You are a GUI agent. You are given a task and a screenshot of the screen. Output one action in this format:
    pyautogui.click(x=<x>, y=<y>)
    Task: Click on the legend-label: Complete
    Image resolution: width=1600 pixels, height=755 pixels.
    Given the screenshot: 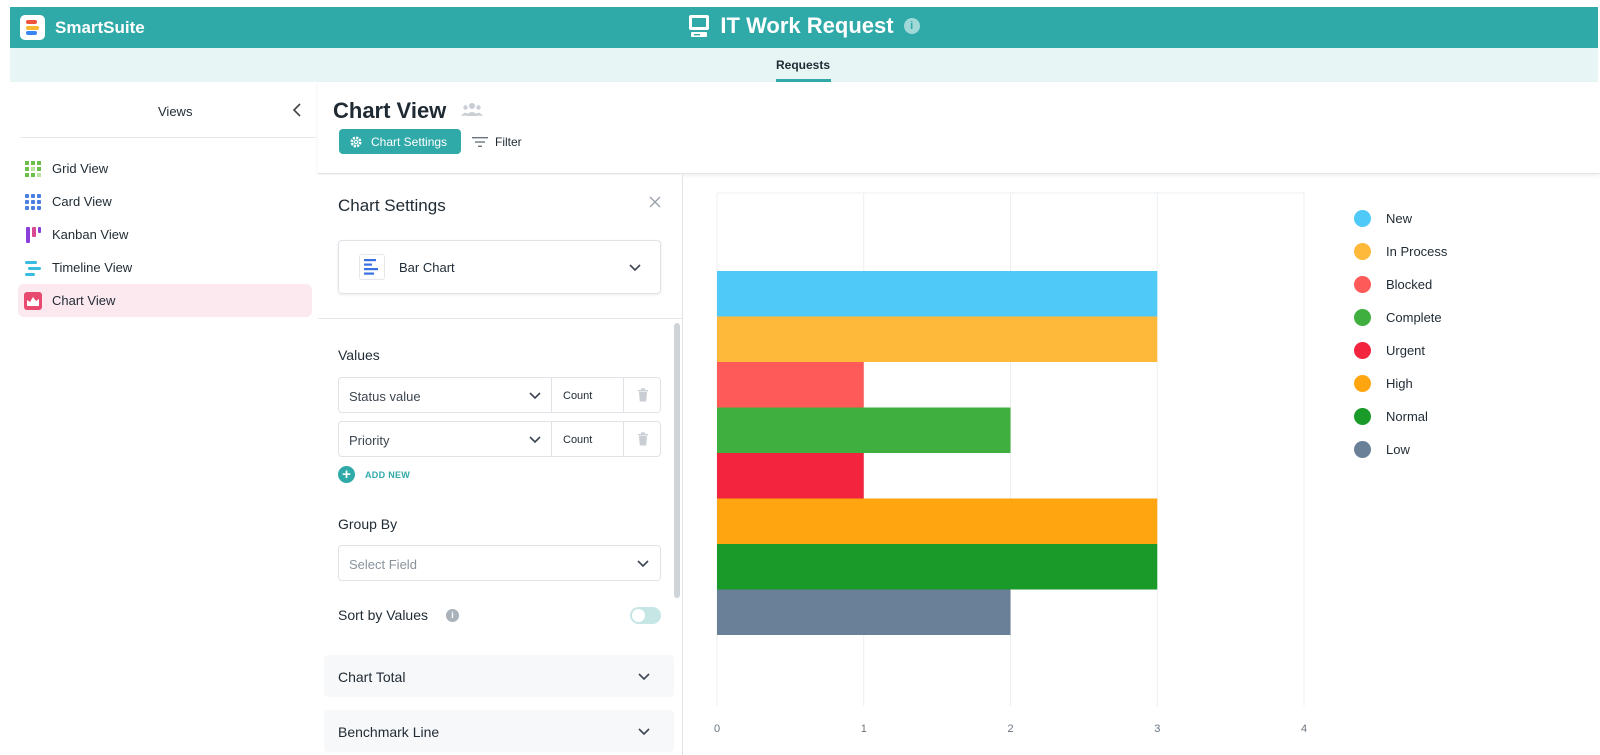 What is the action you would take?
    pyautogui.click(x=1414, y=317)
    